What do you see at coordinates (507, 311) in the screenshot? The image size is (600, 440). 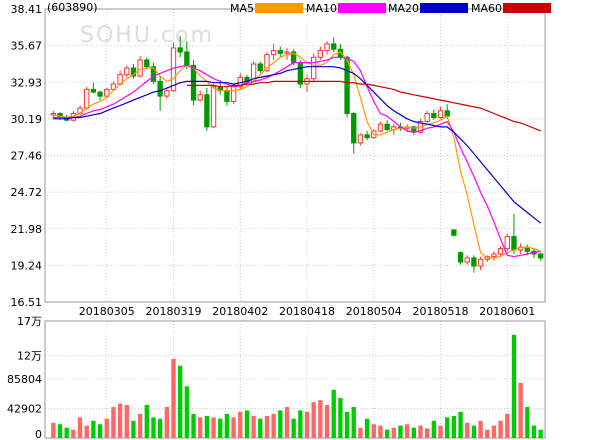 I see `date-tick-label: 20180601` at bounding box center [507, 311].